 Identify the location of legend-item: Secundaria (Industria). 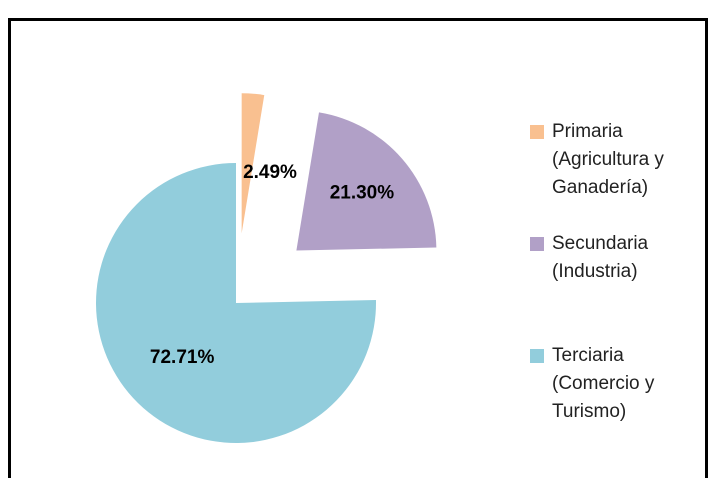
(605, 258).